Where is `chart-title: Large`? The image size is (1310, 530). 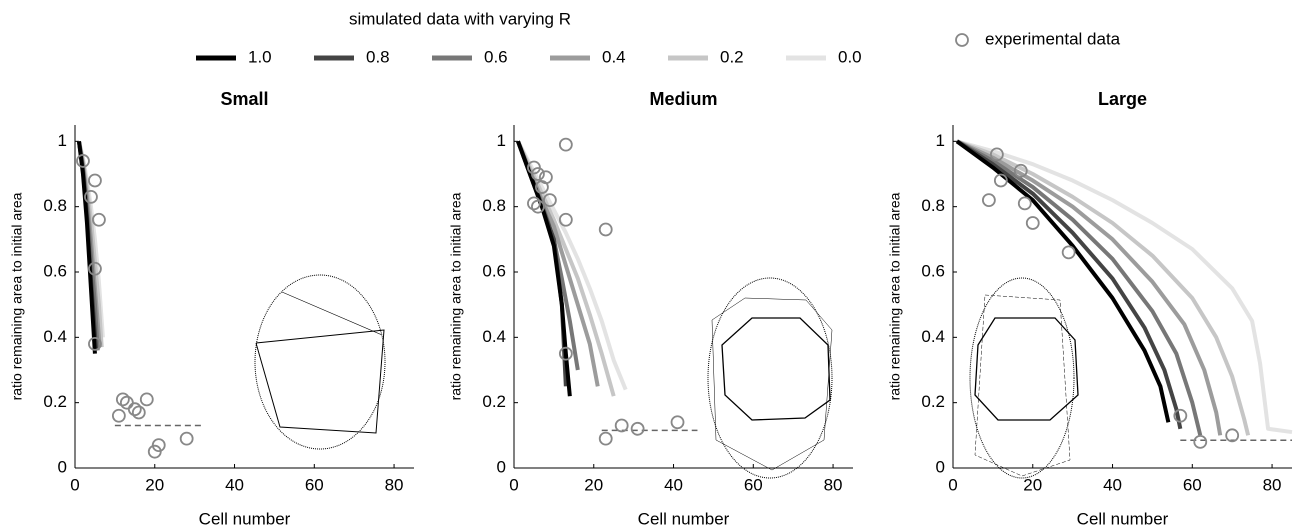 chart-title: Large is located at coordinates (1122, 99).